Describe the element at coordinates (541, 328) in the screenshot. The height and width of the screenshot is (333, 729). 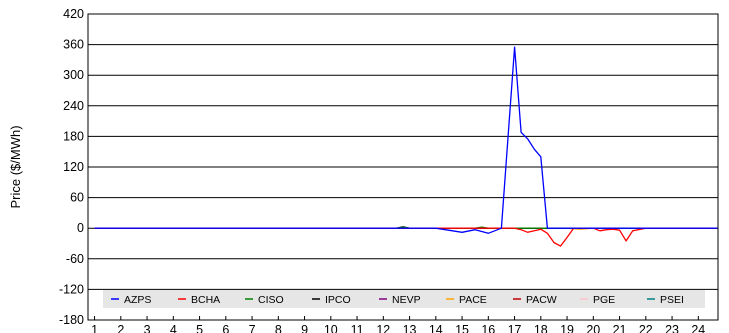
I see `x-tick-label-17: 18` at that location.